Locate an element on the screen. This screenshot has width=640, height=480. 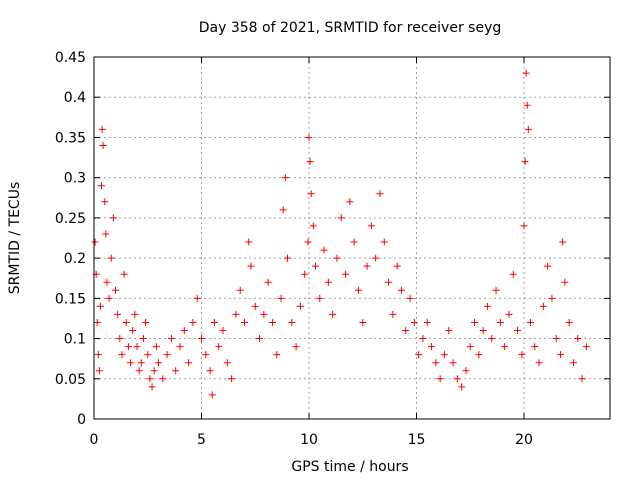
y-tick-label: 0.05 is located at coordinates (70, 380).